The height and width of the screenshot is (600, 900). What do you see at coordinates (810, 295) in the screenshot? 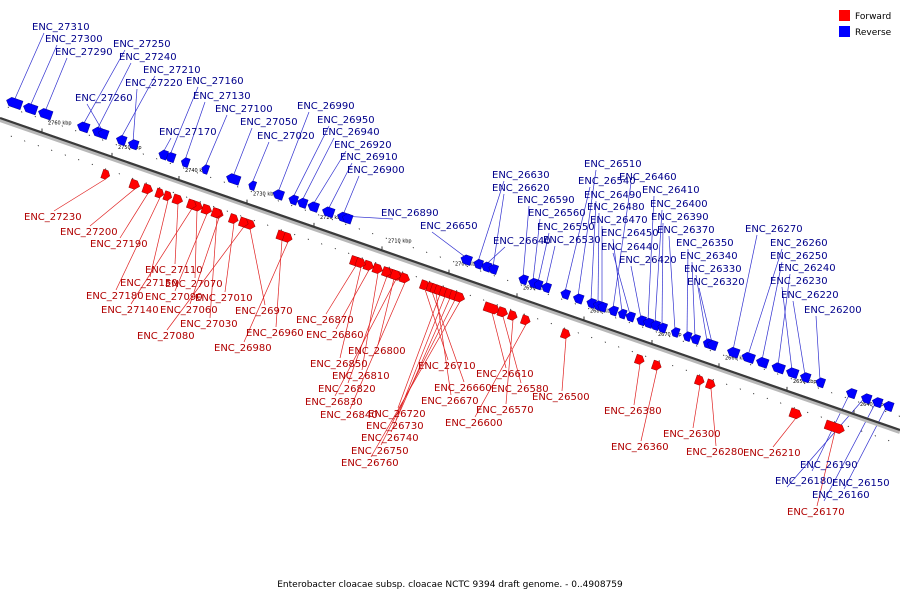
I see `reverse-gene-label: ENC_26220` at bounding box center [810, 295].